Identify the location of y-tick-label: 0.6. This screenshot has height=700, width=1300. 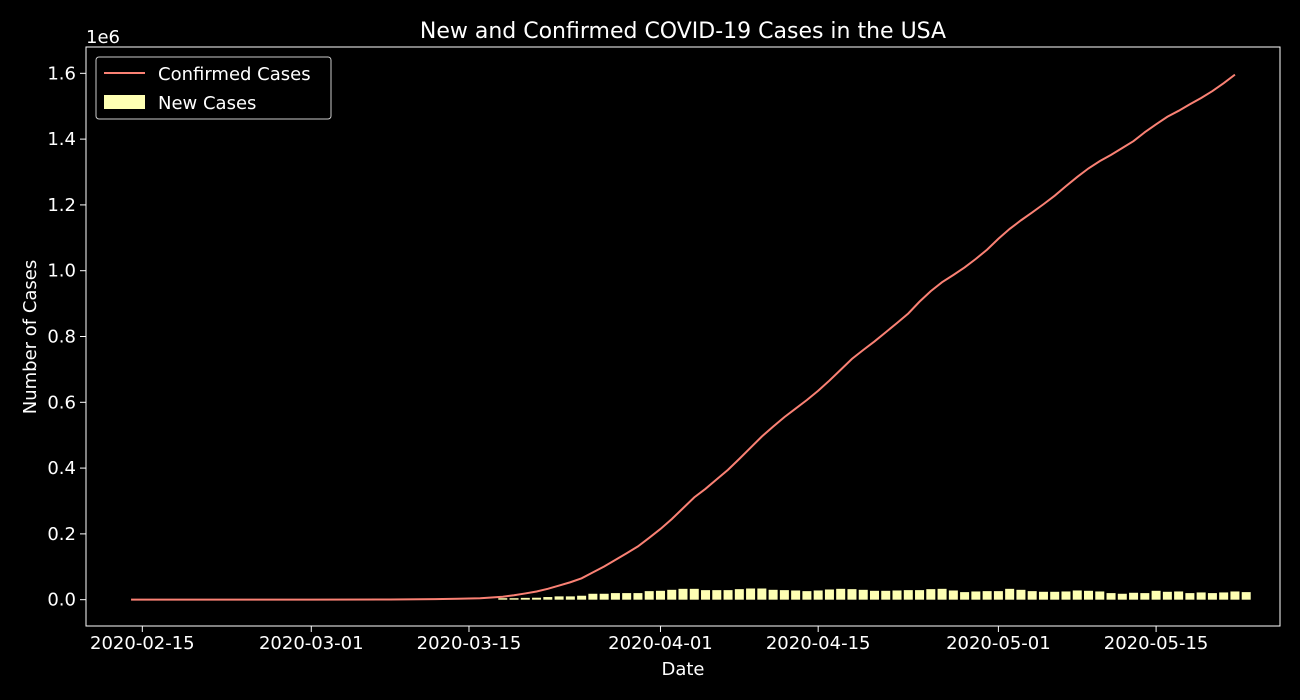
(61, 402).